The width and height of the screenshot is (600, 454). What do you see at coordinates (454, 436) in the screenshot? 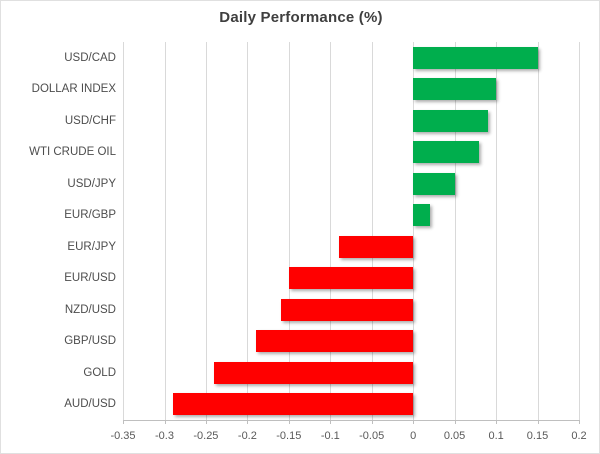
I see `x-axis-tick-label: 0.05` at bounding box center [454, 436].